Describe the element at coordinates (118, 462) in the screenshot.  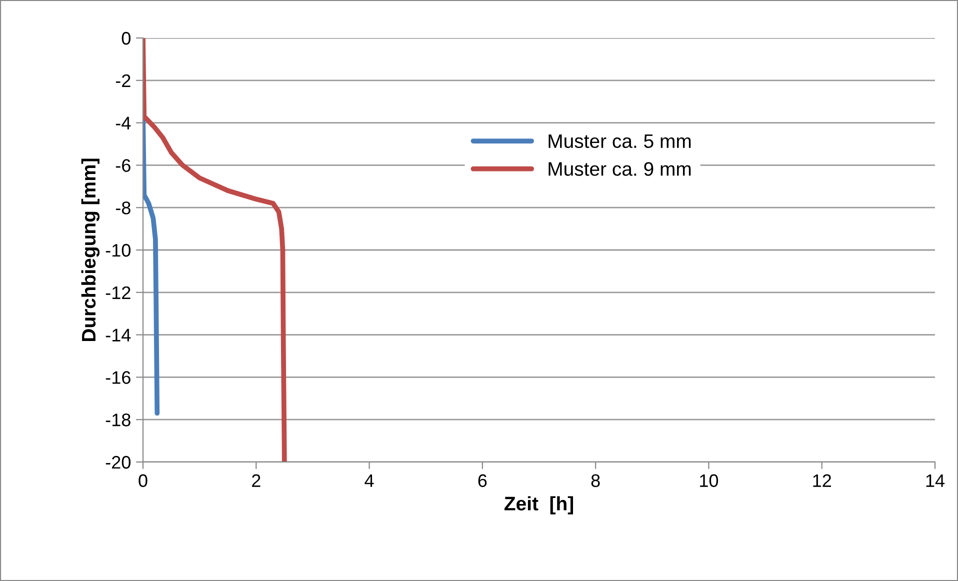
I see `y-tick-label: -20` at that location.